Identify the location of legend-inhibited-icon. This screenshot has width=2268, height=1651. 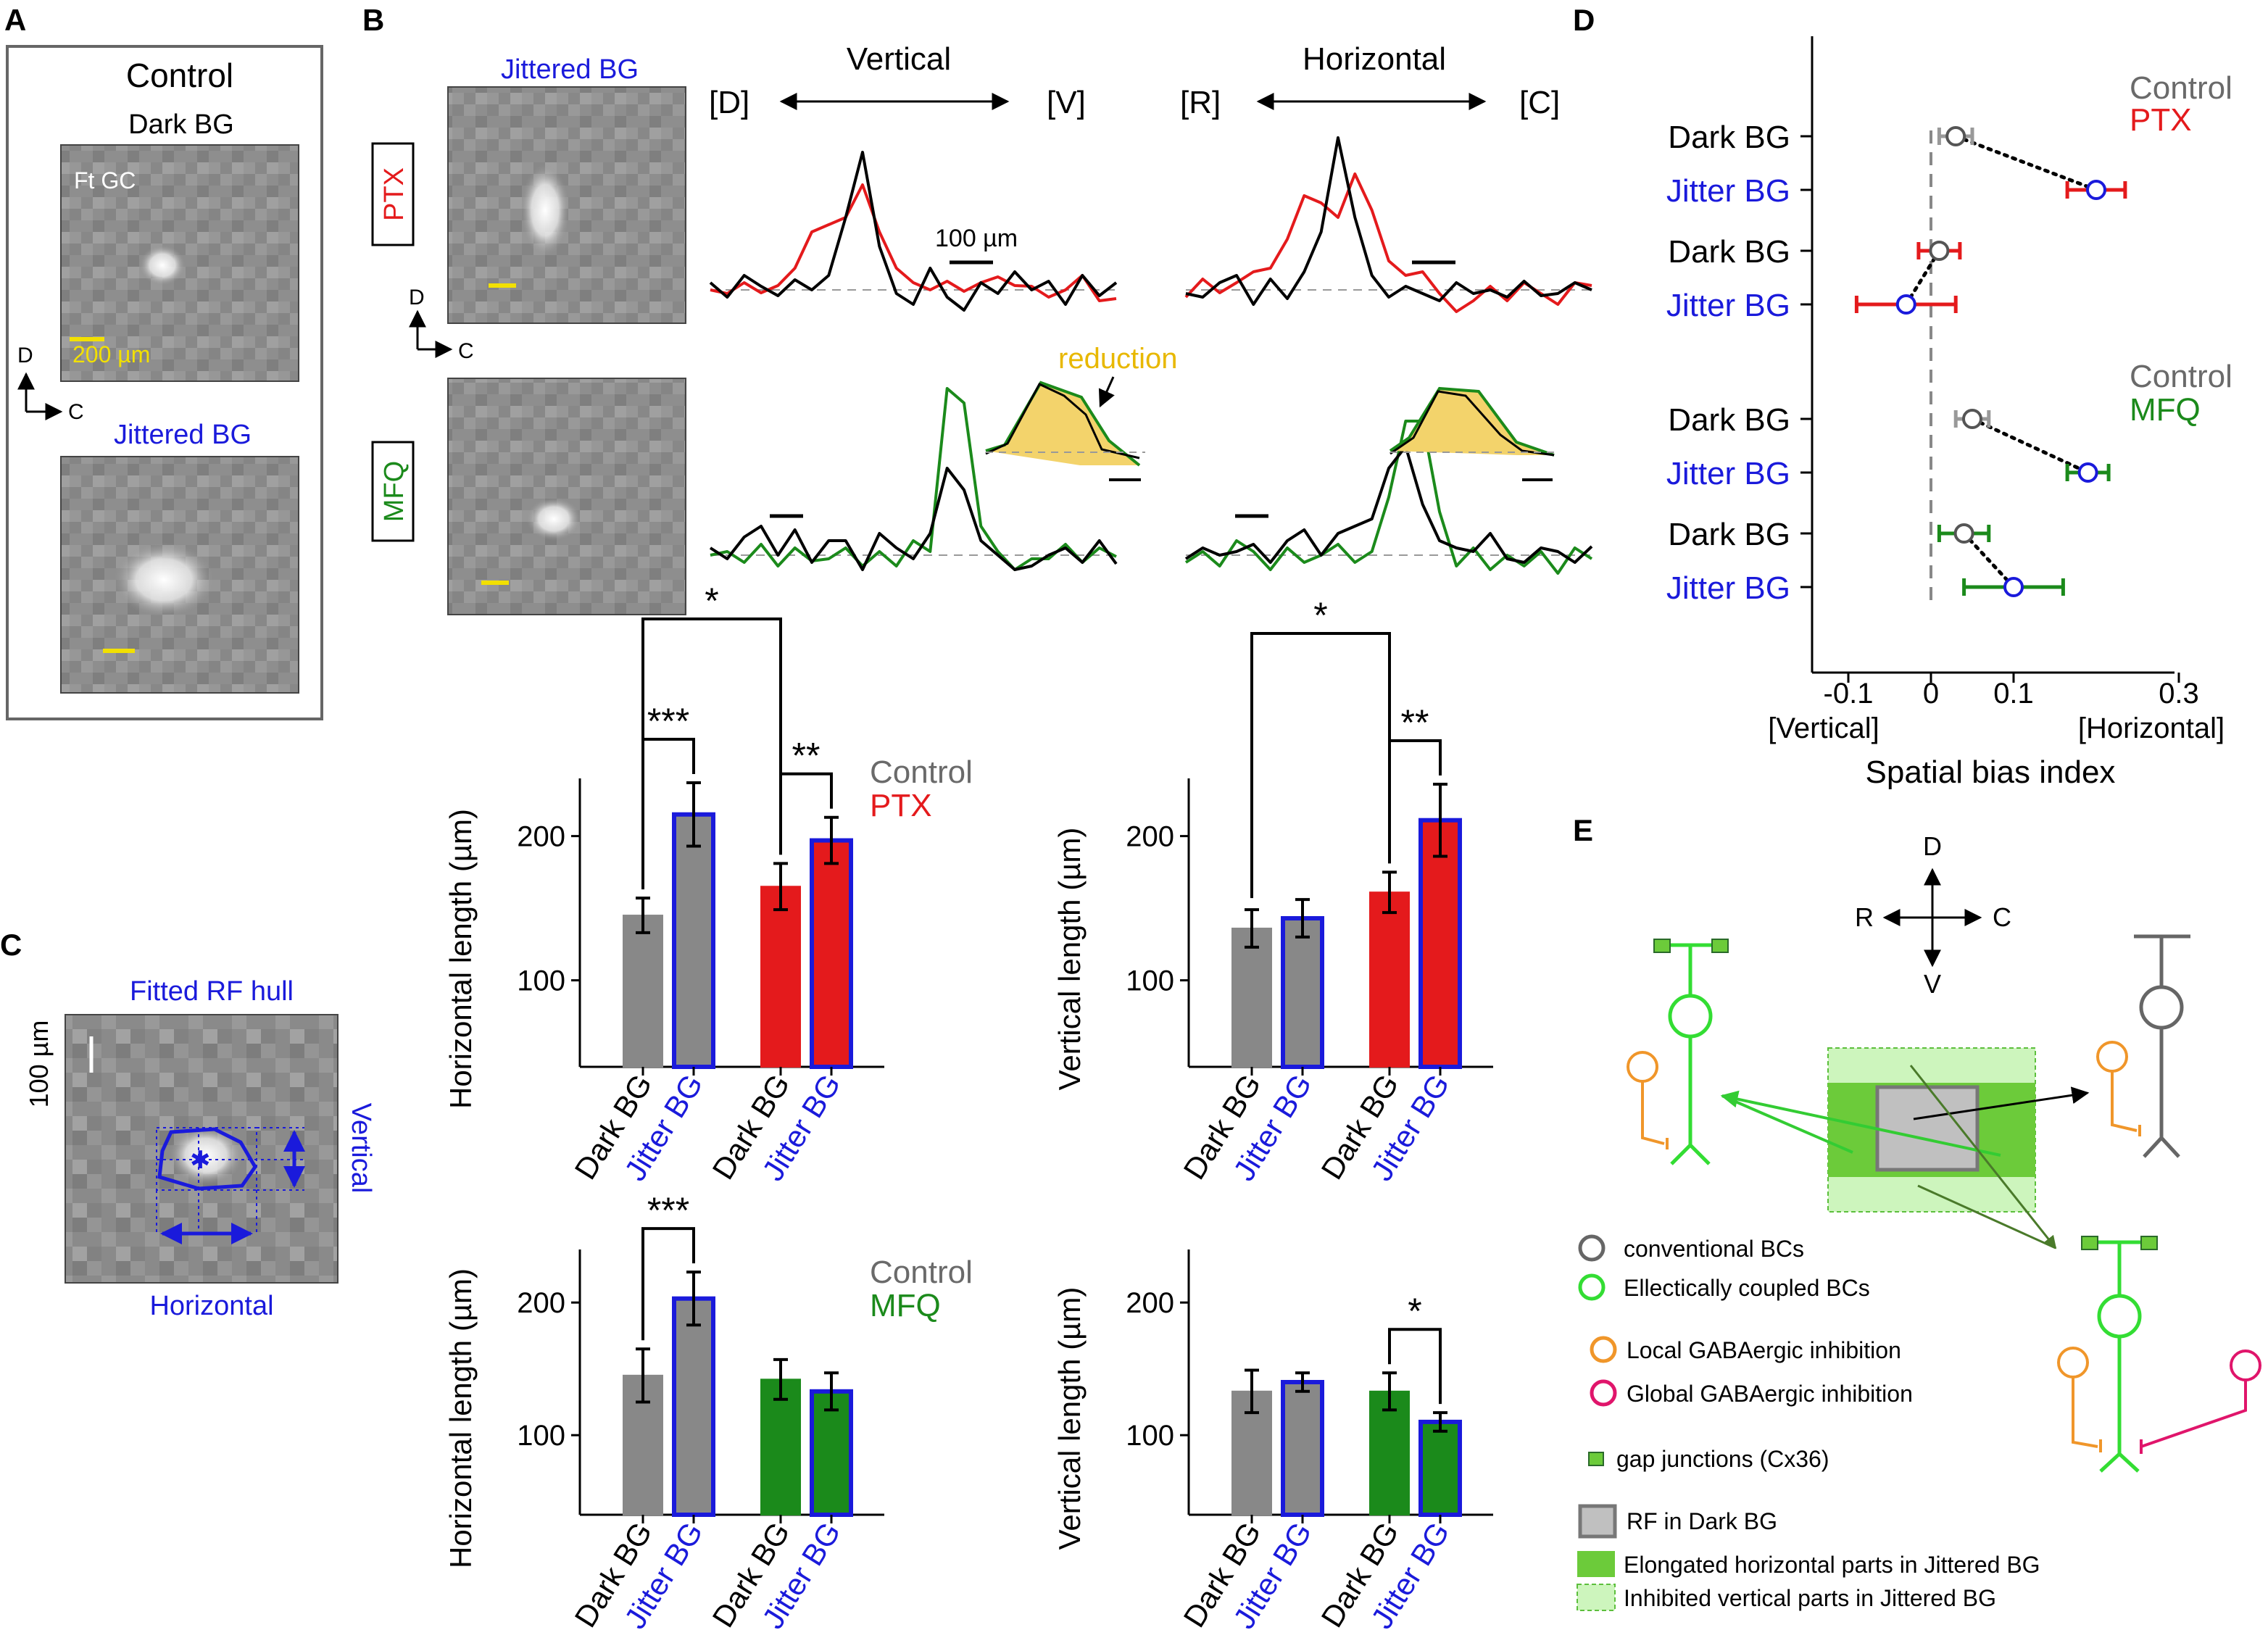
(1596, 1597).